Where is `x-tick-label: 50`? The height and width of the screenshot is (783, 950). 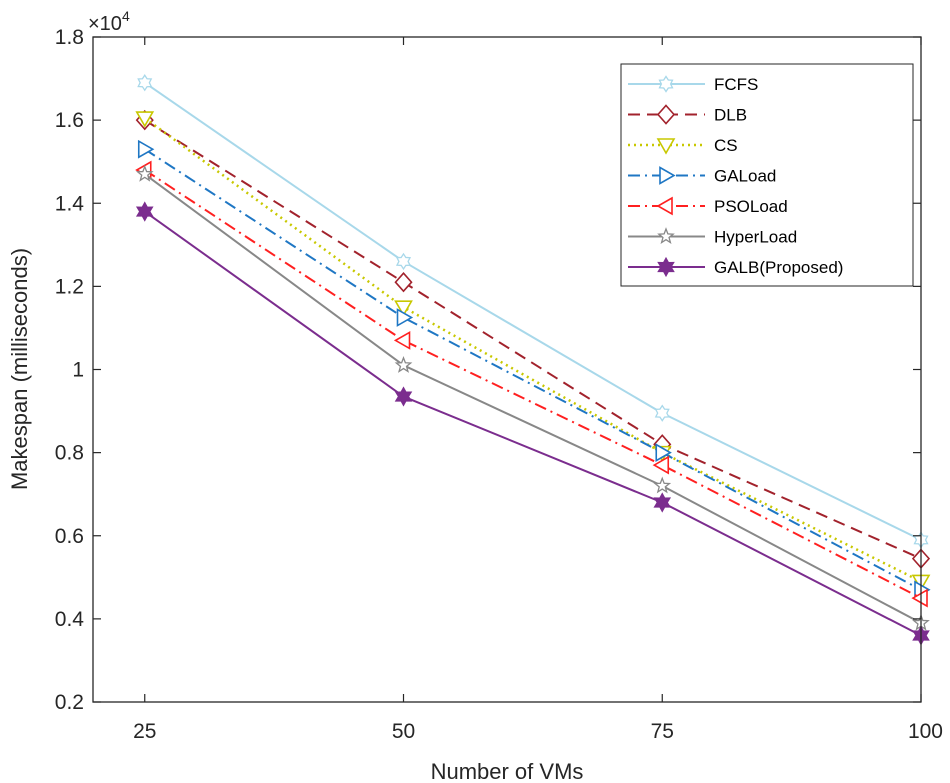
x-tick-label: 50 is located at coordinates (403, 731).